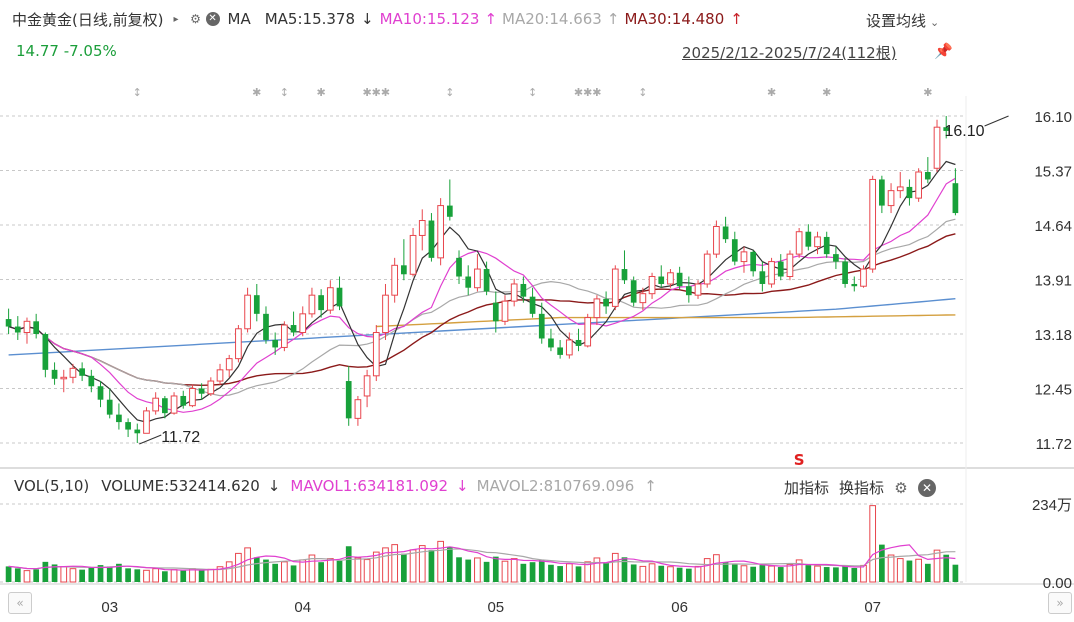  I want to click on scroll-left-button: «, so click(20, 603).